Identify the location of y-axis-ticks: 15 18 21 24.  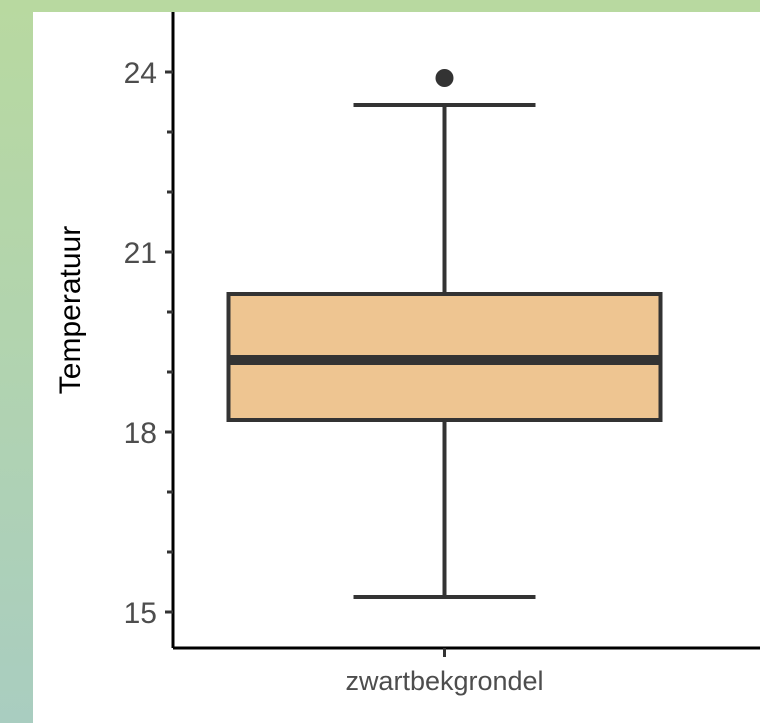
(149, 330).